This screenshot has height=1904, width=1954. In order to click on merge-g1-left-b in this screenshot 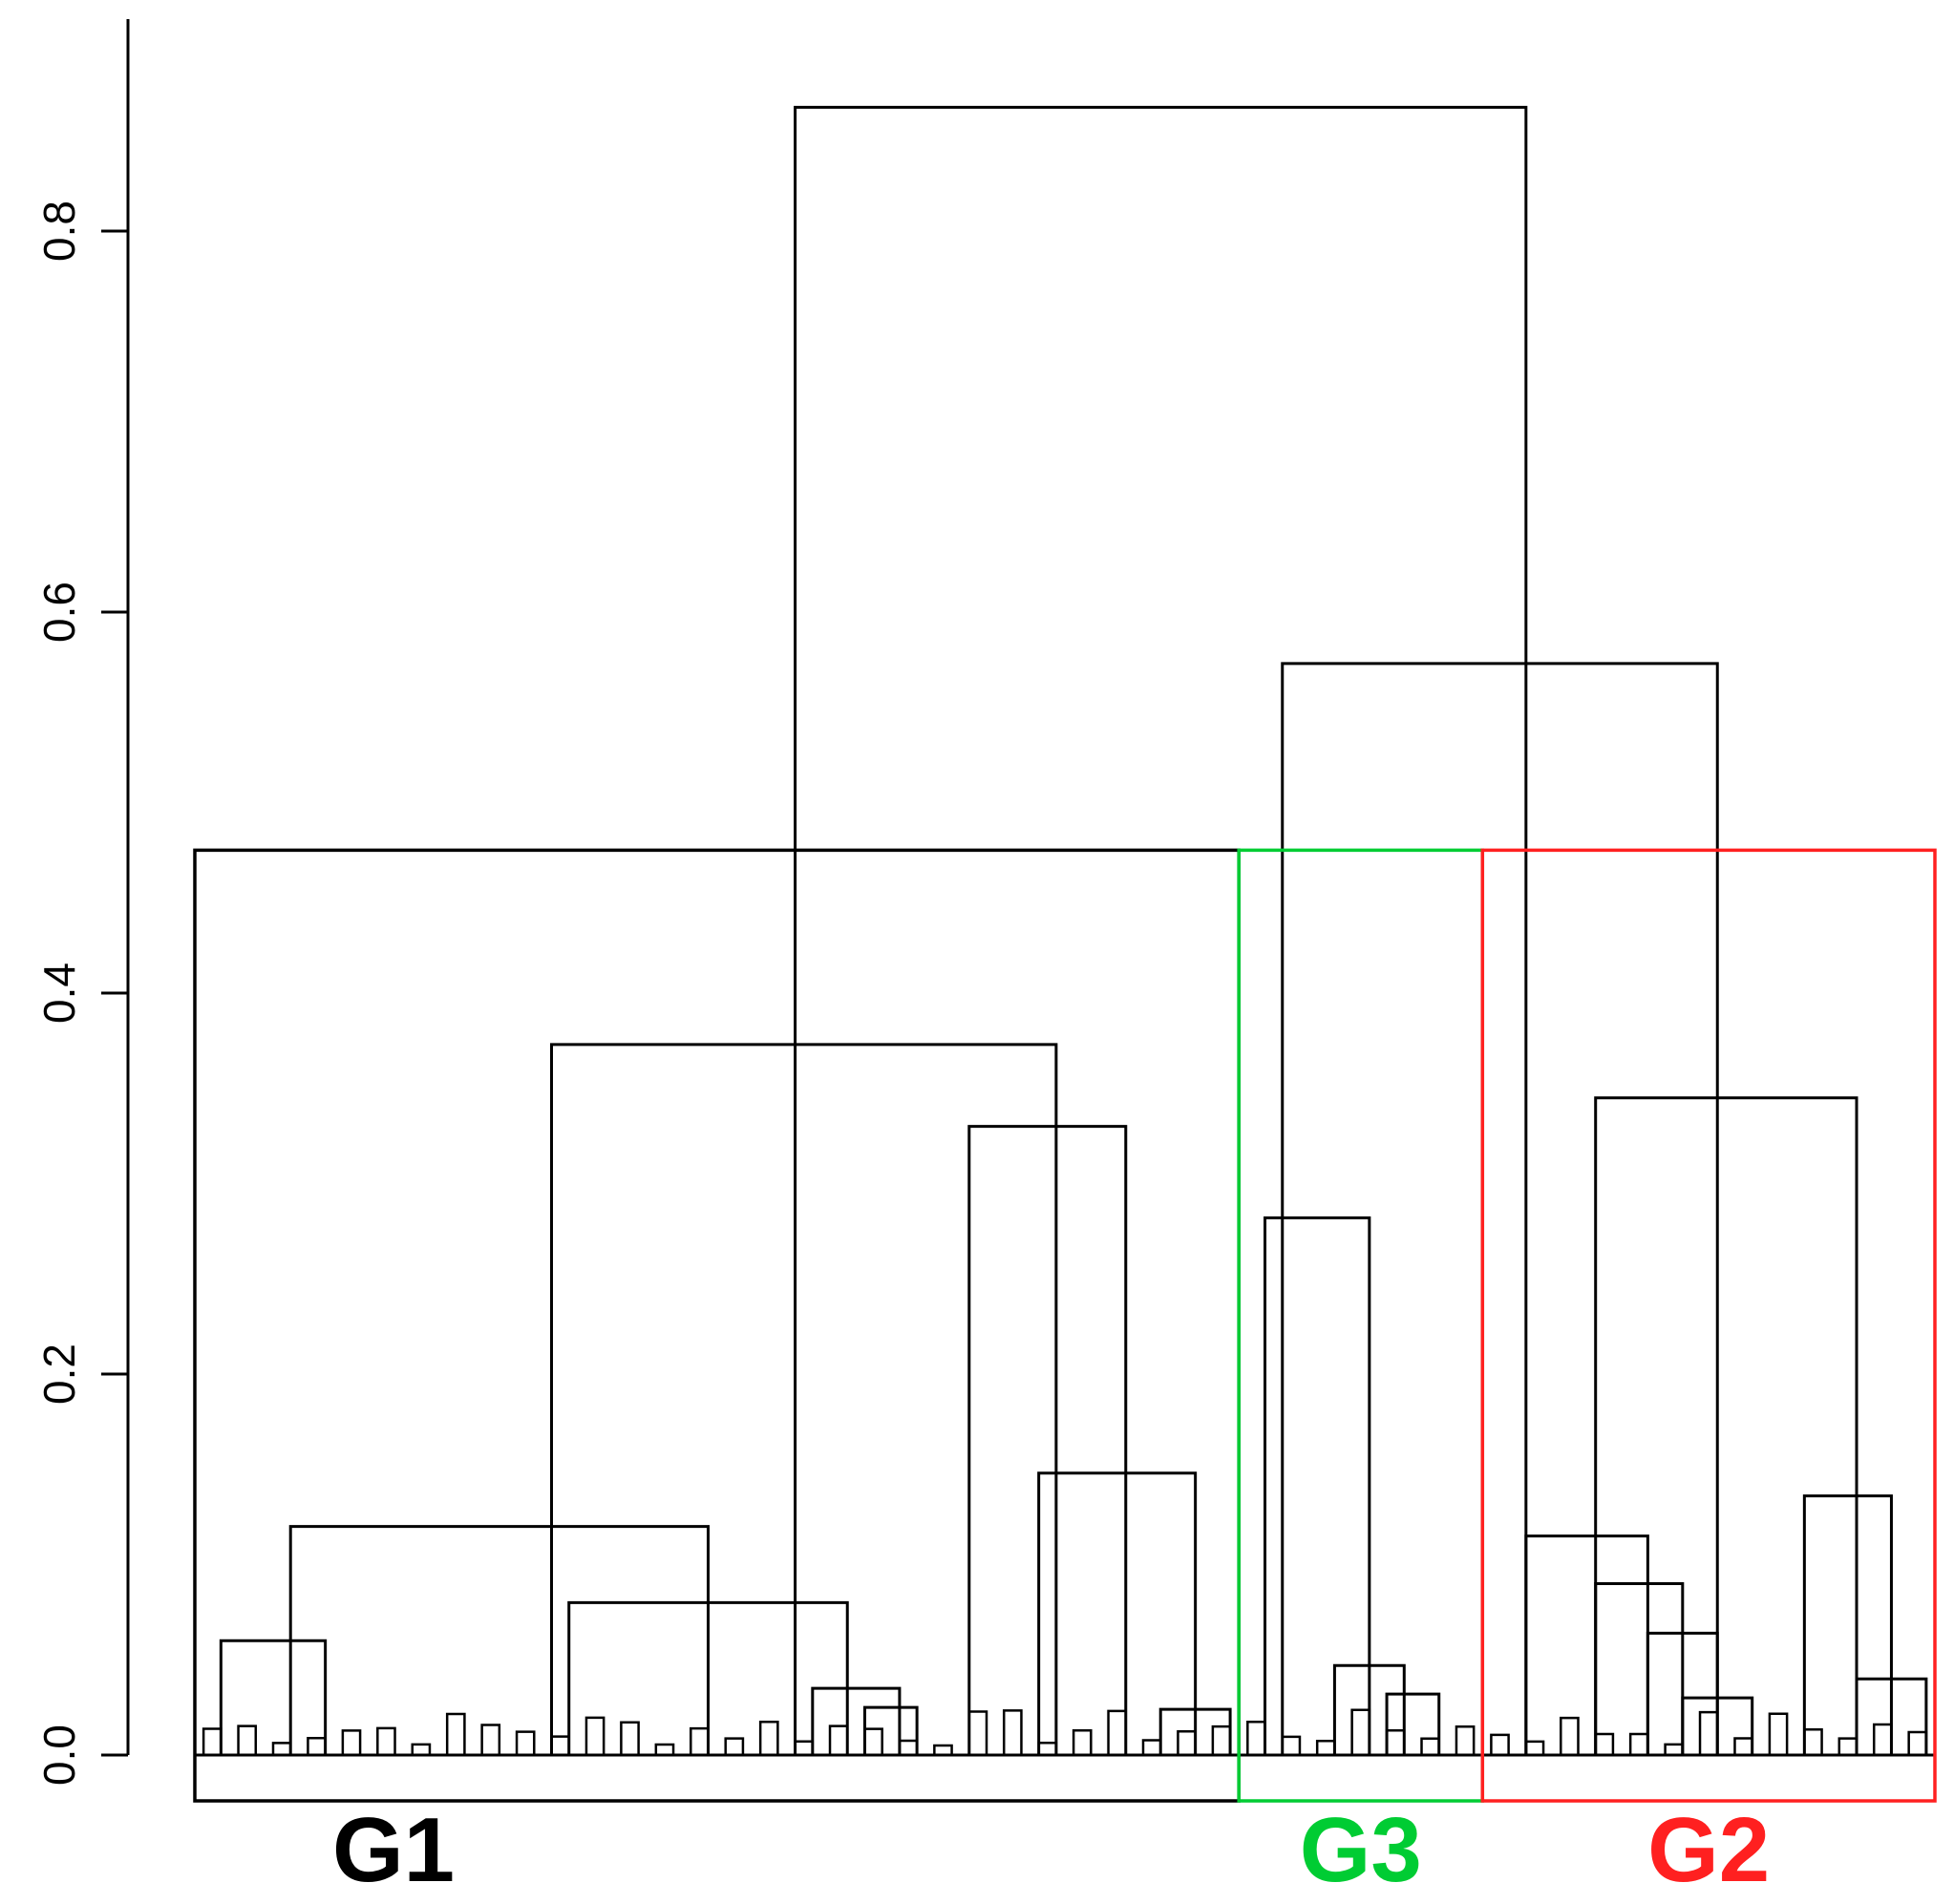, I will do `click(708, 1677)`.